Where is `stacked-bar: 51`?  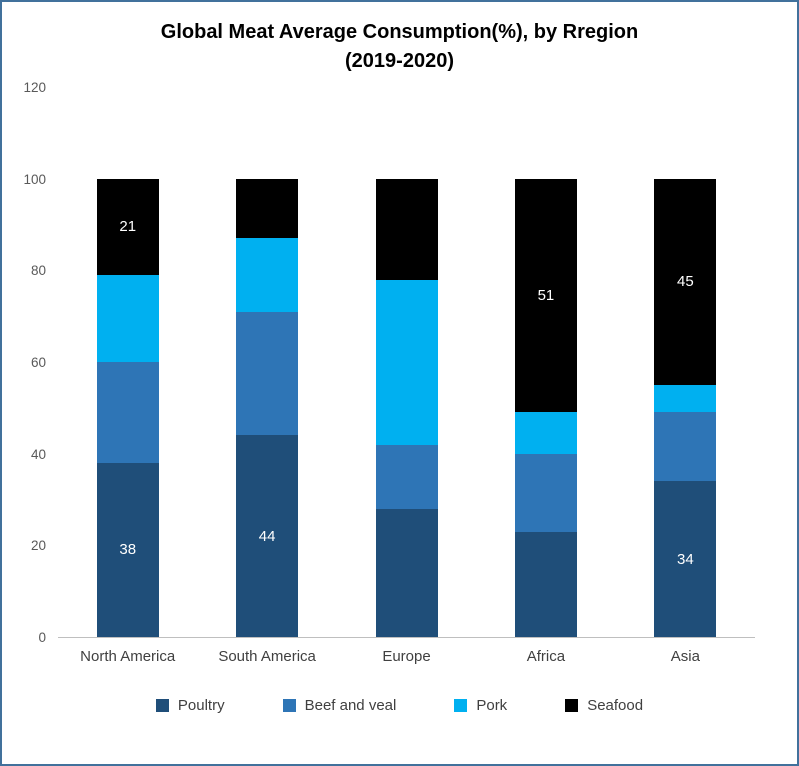
stacked-bar: 51 is located at coordinates (545, 407).